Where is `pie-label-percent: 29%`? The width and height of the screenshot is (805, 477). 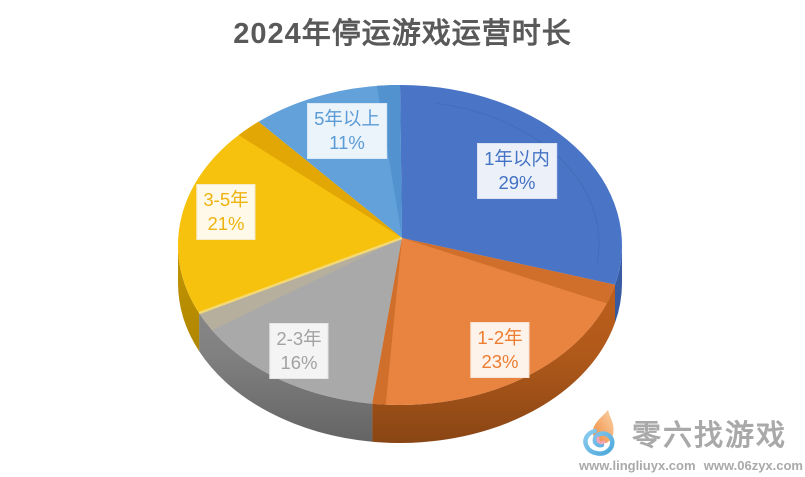 pie-label-percent: 29% is located at coordinates (517, 182).